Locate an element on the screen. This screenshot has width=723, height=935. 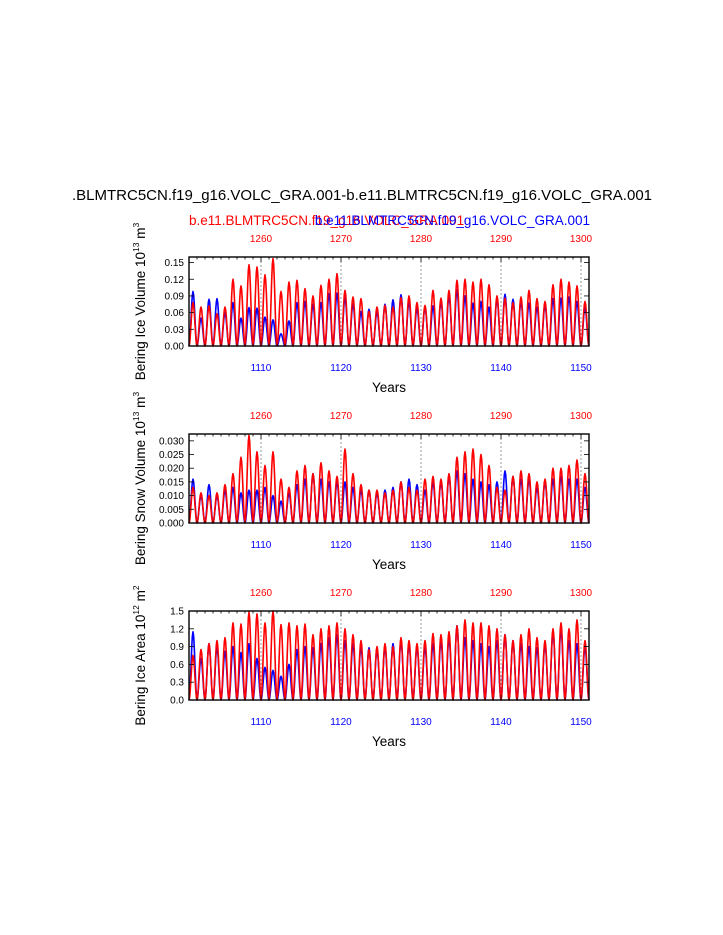
plot-frame is located at coordinates (389, 655).